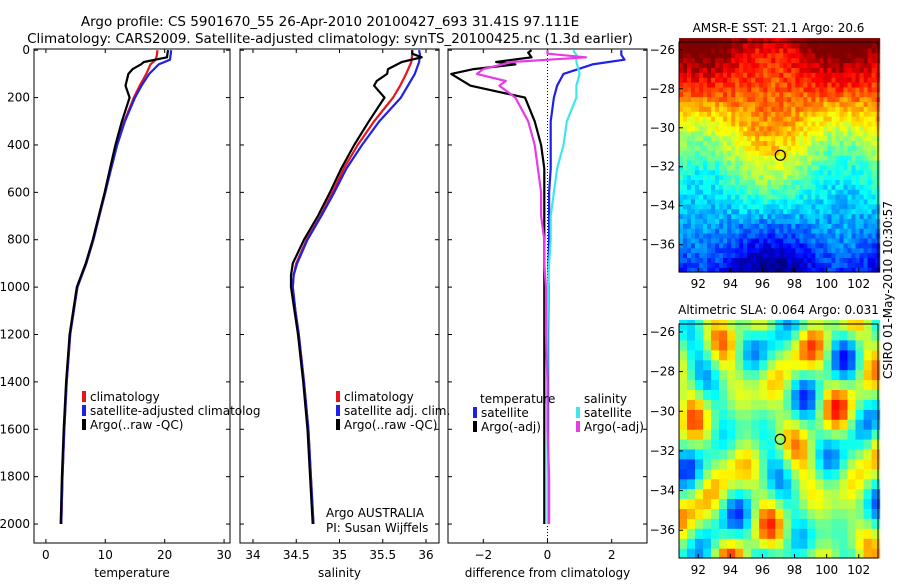 The image size is (900, 584). I want to click on heatmap-cells, so click(780, 155).